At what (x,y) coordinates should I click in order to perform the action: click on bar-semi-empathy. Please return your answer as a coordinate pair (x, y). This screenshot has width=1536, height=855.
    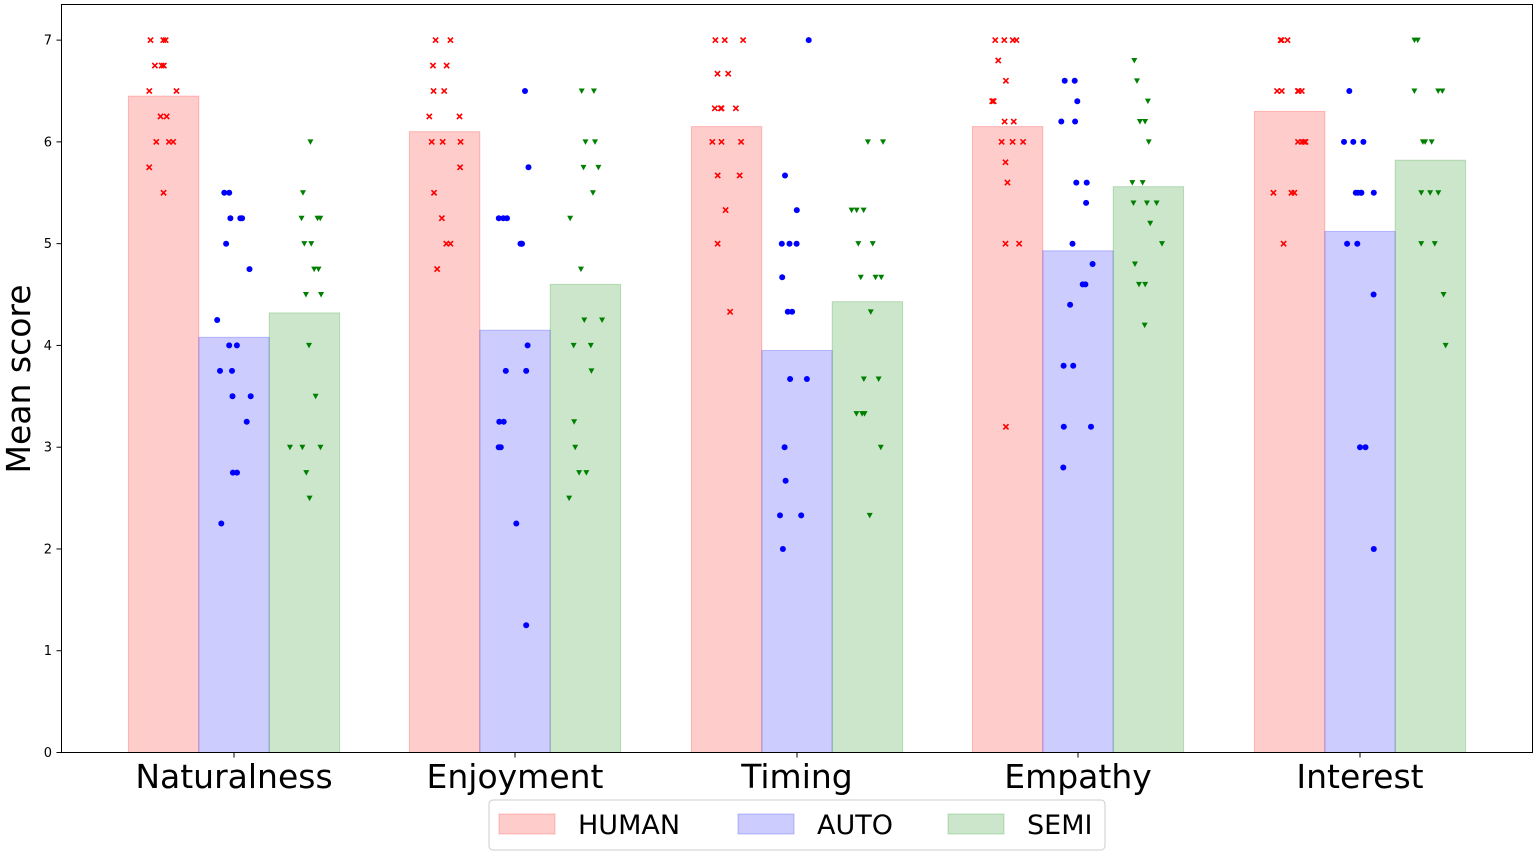
    Looking at the image, I should click on (1148, 469).